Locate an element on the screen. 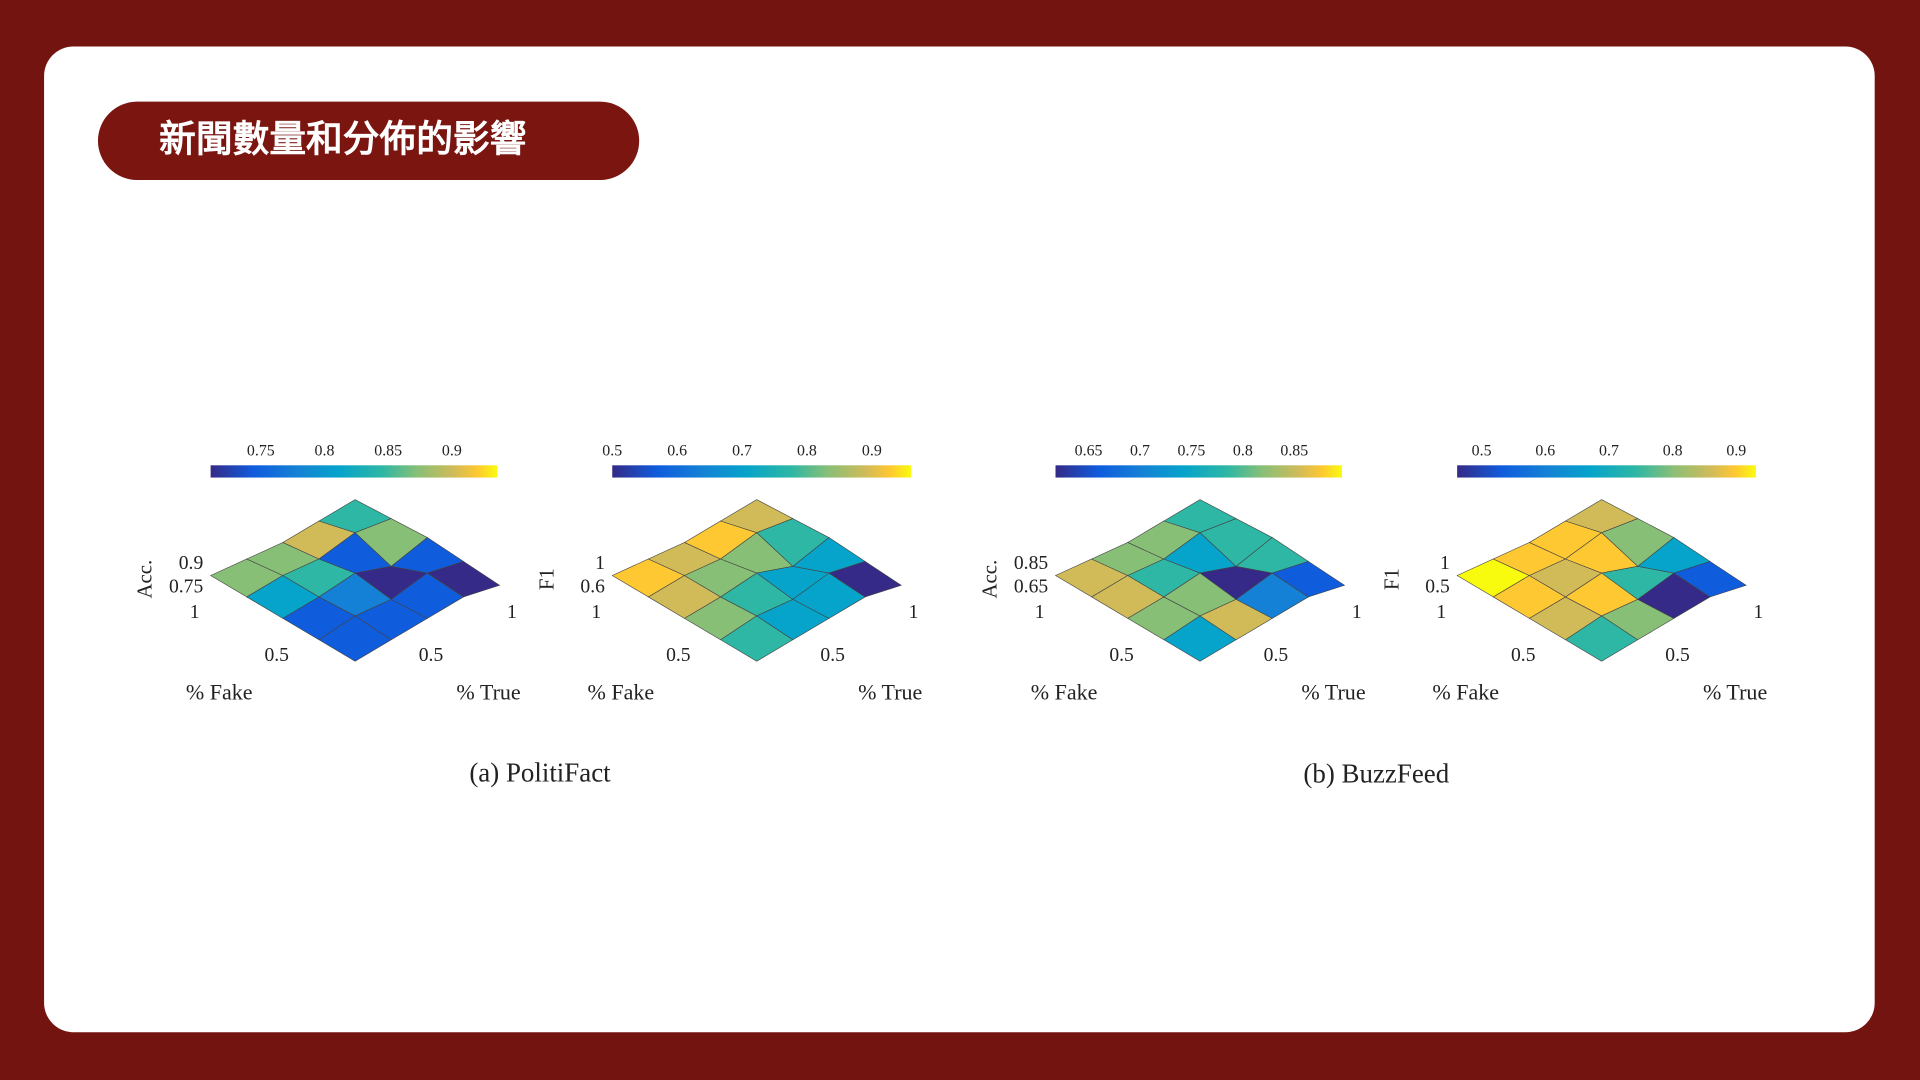 The image size is (1920, 1080). title-pill is located at coordinates (368, 140).